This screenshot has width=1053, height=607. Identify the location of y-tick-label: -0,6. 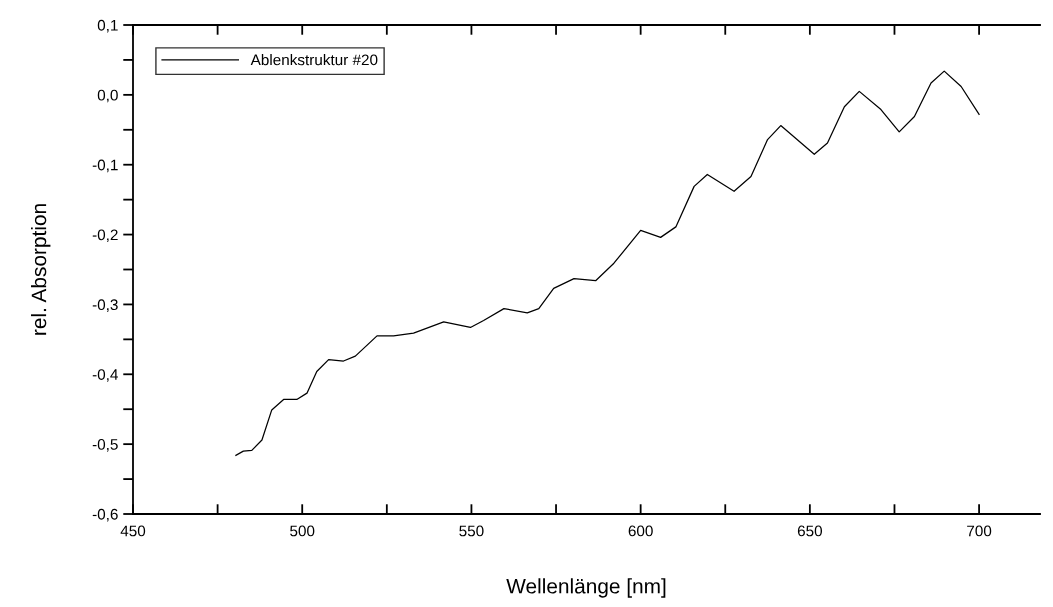
(105, 515).